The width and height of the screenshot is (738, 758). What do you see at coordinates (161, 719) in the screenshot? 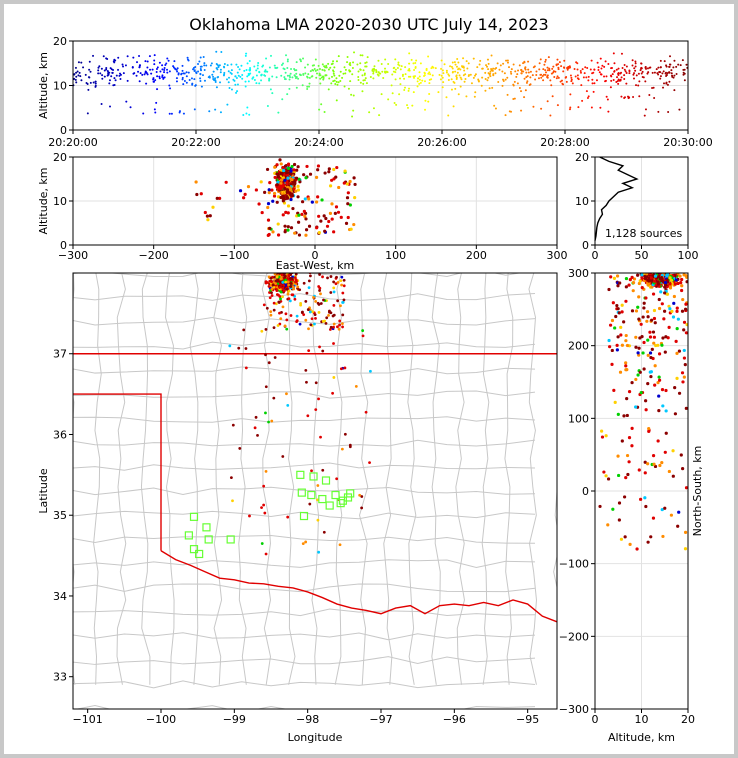
I see `x-tick-label: −100` at bounding box center [161, 719].